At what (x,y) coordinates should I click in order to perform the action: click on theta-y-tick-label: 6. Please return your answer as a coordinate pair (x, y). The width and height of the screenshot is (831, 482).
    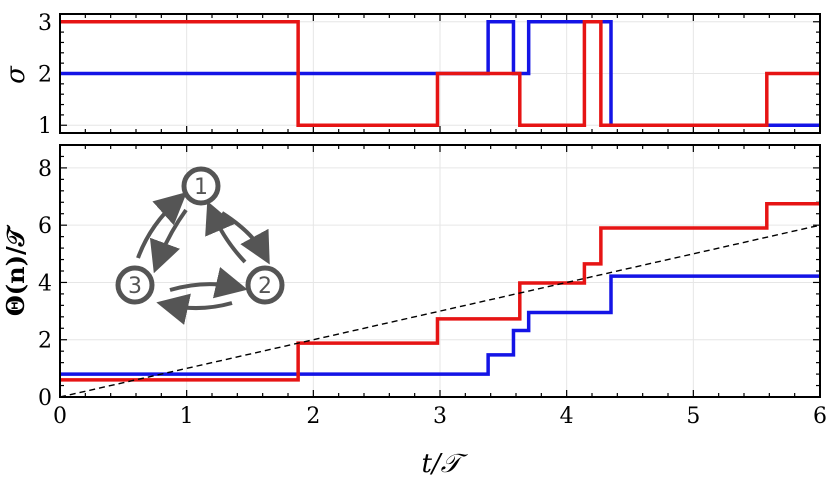
    Looking at the image, I should click on (45, 226).